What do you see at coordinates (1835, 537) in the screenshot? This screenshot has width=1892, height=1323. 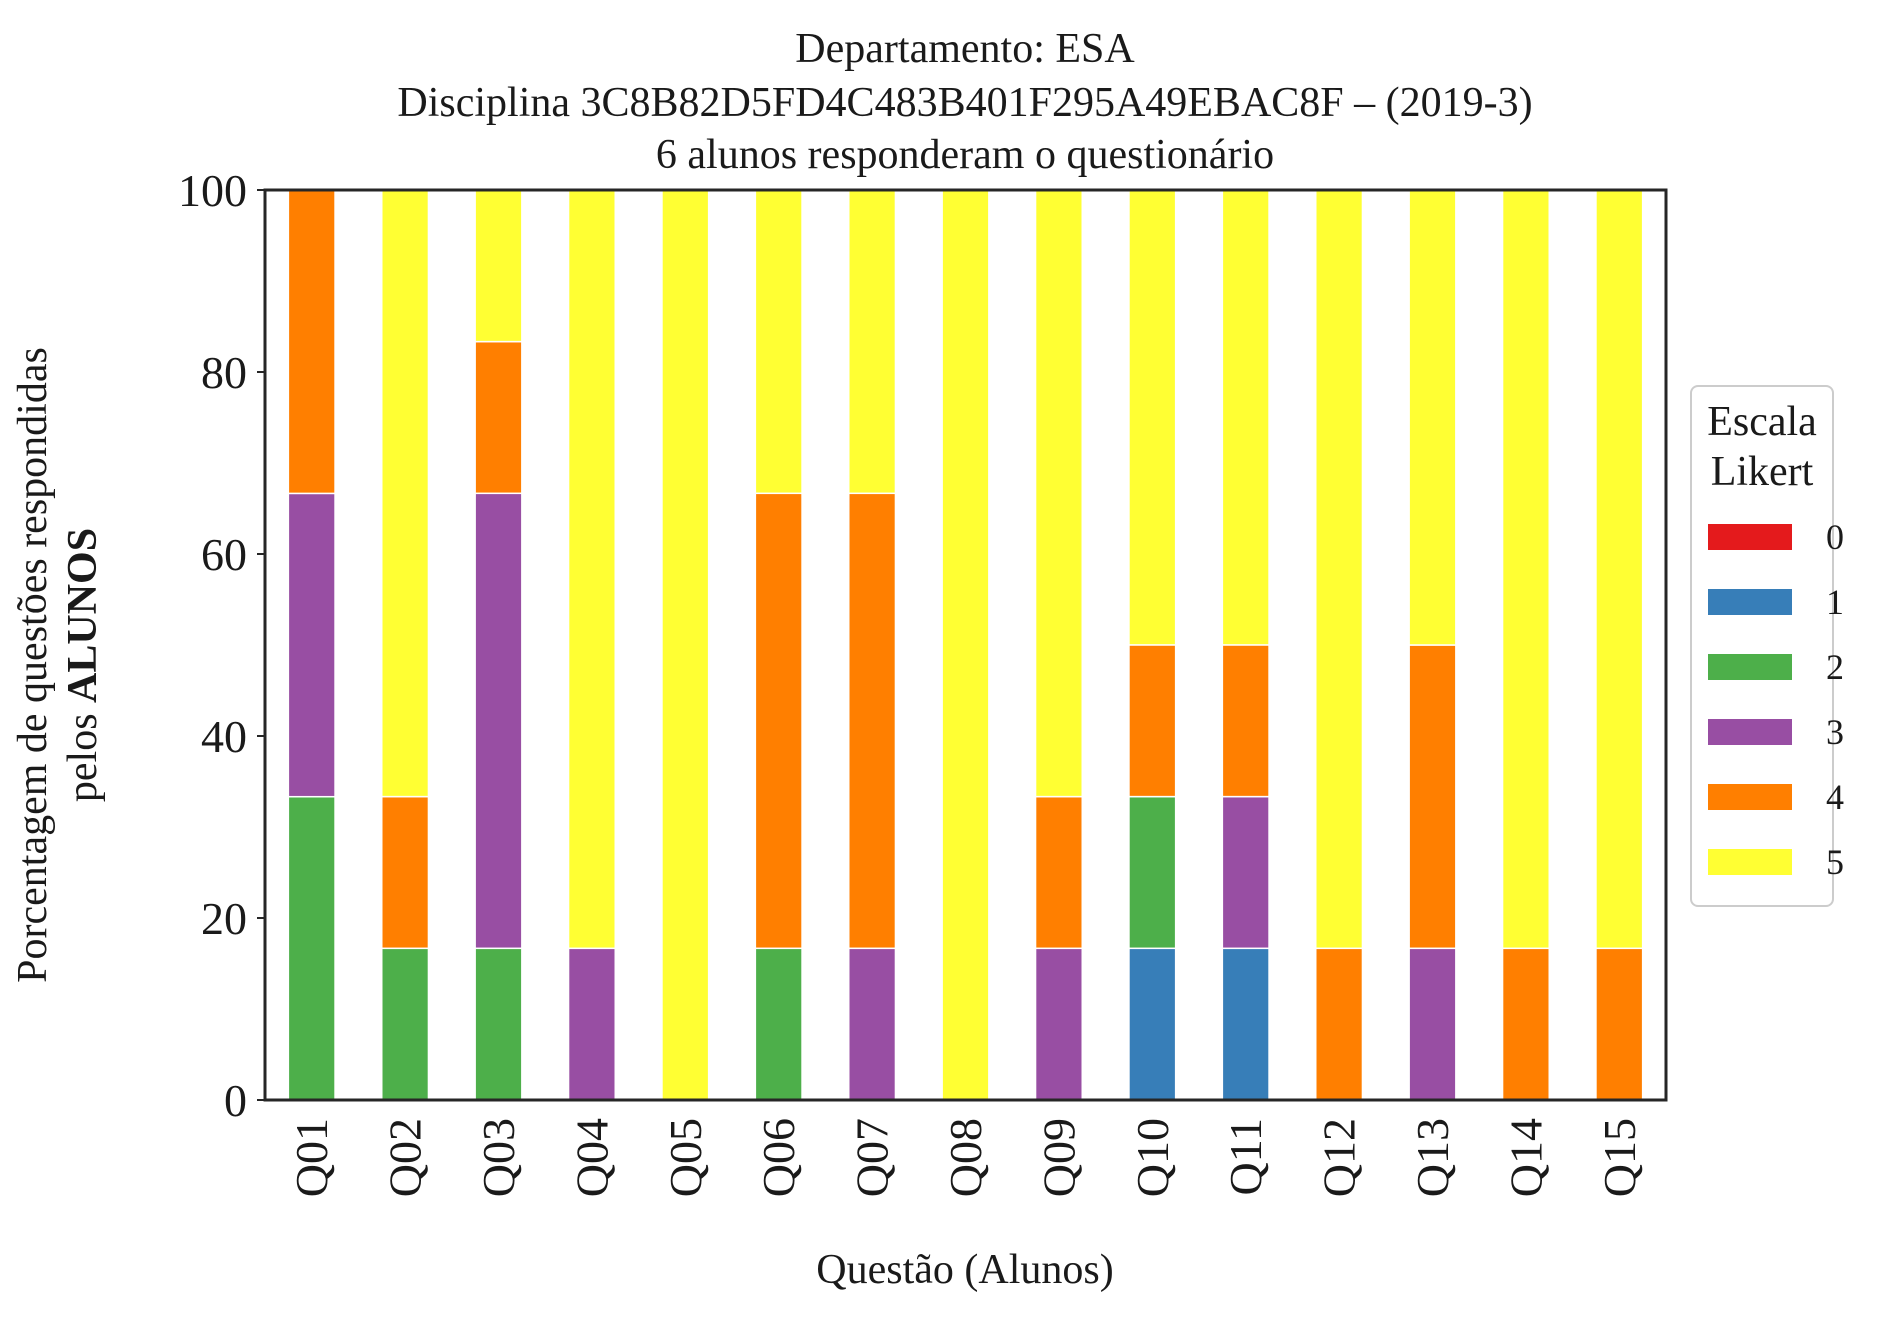 I see `legend-label-0: 0` at bounding box center [1835, 537].